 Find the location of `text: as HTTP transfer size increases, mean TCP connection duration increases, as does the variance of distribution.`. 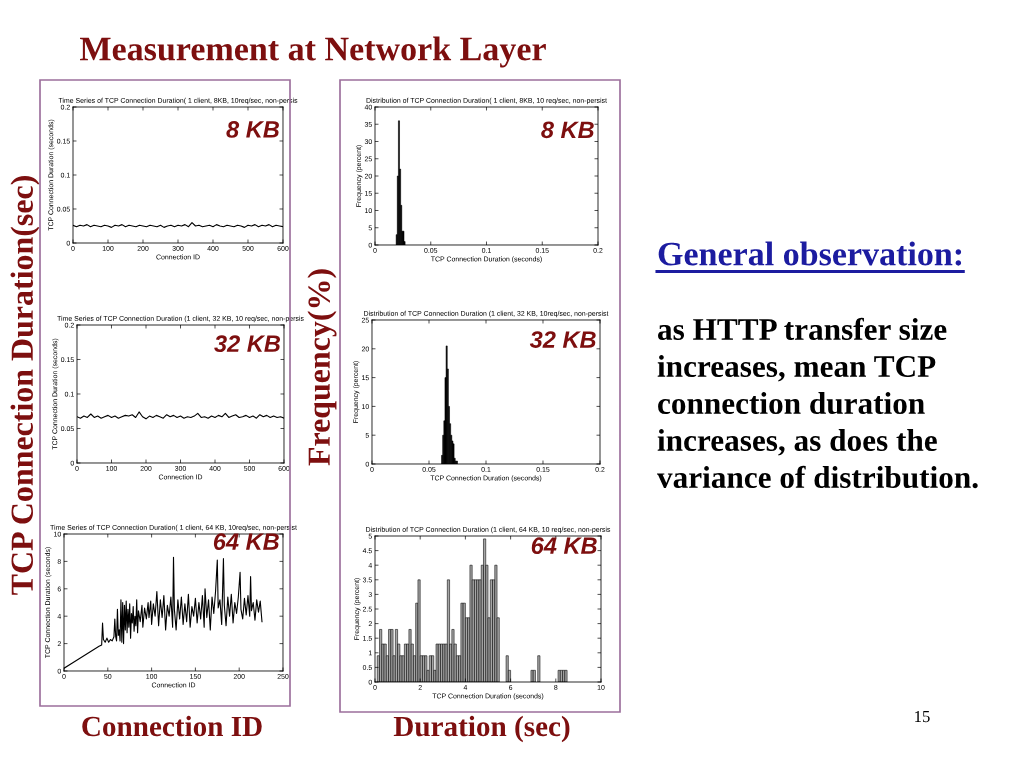

text: as HTTP transfer size increases, mean TCP connection duration increases, as does the variance of distribution. is located at coordinates (817, 403).